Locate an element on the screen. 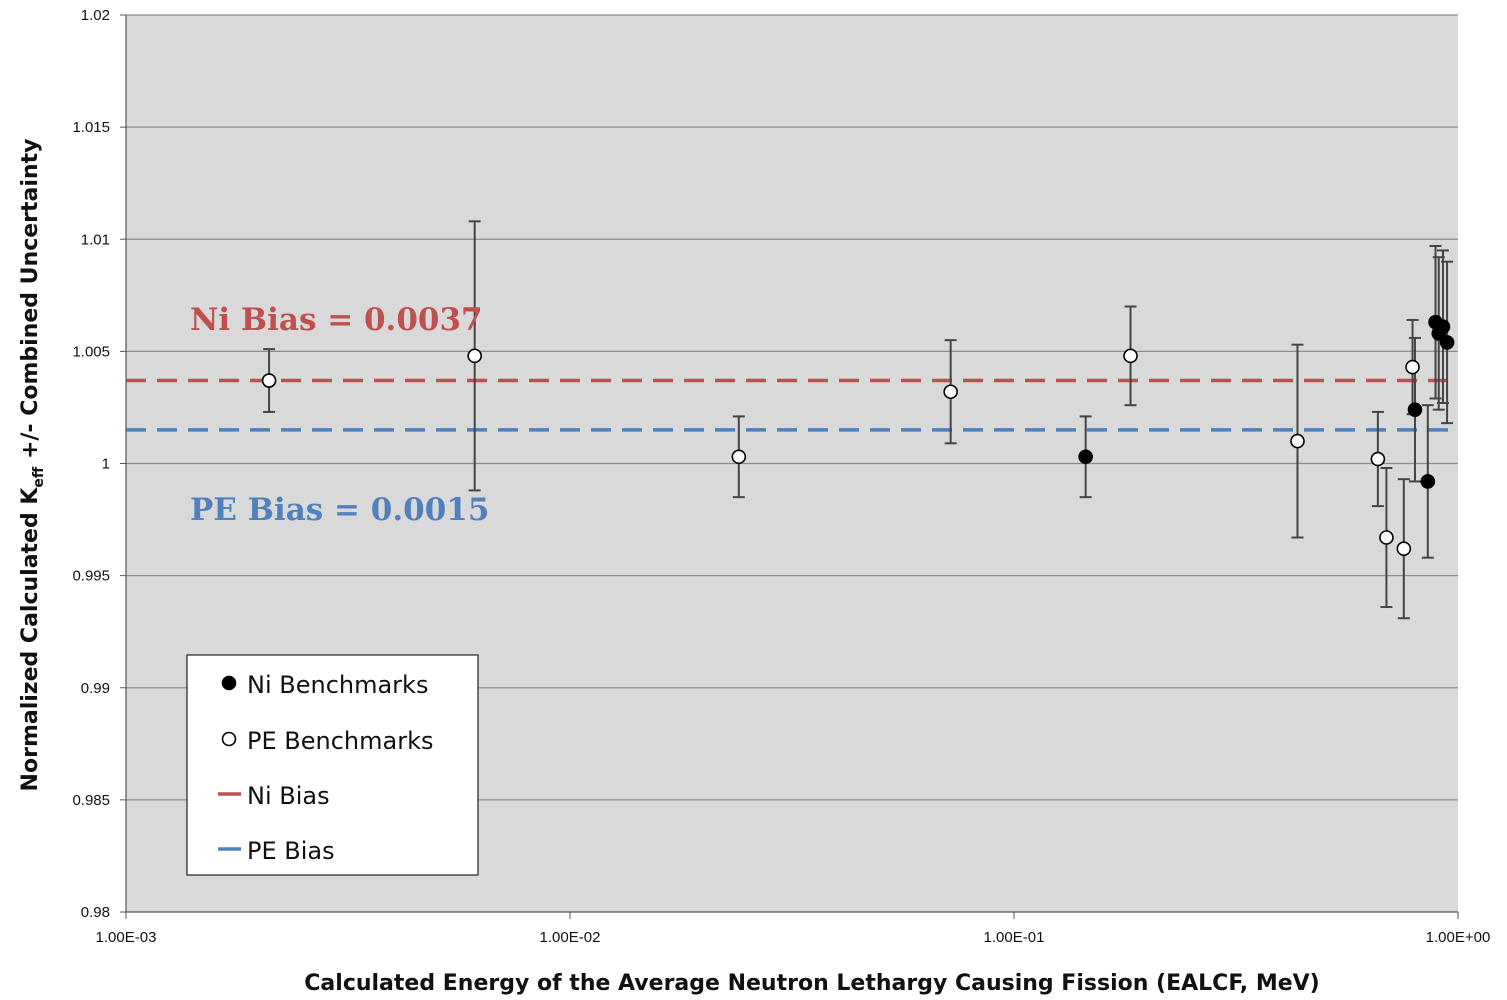 This screenshot has height=1000, width=1507. y-tick-label: 1.01 is located at coordinates (95, 239).